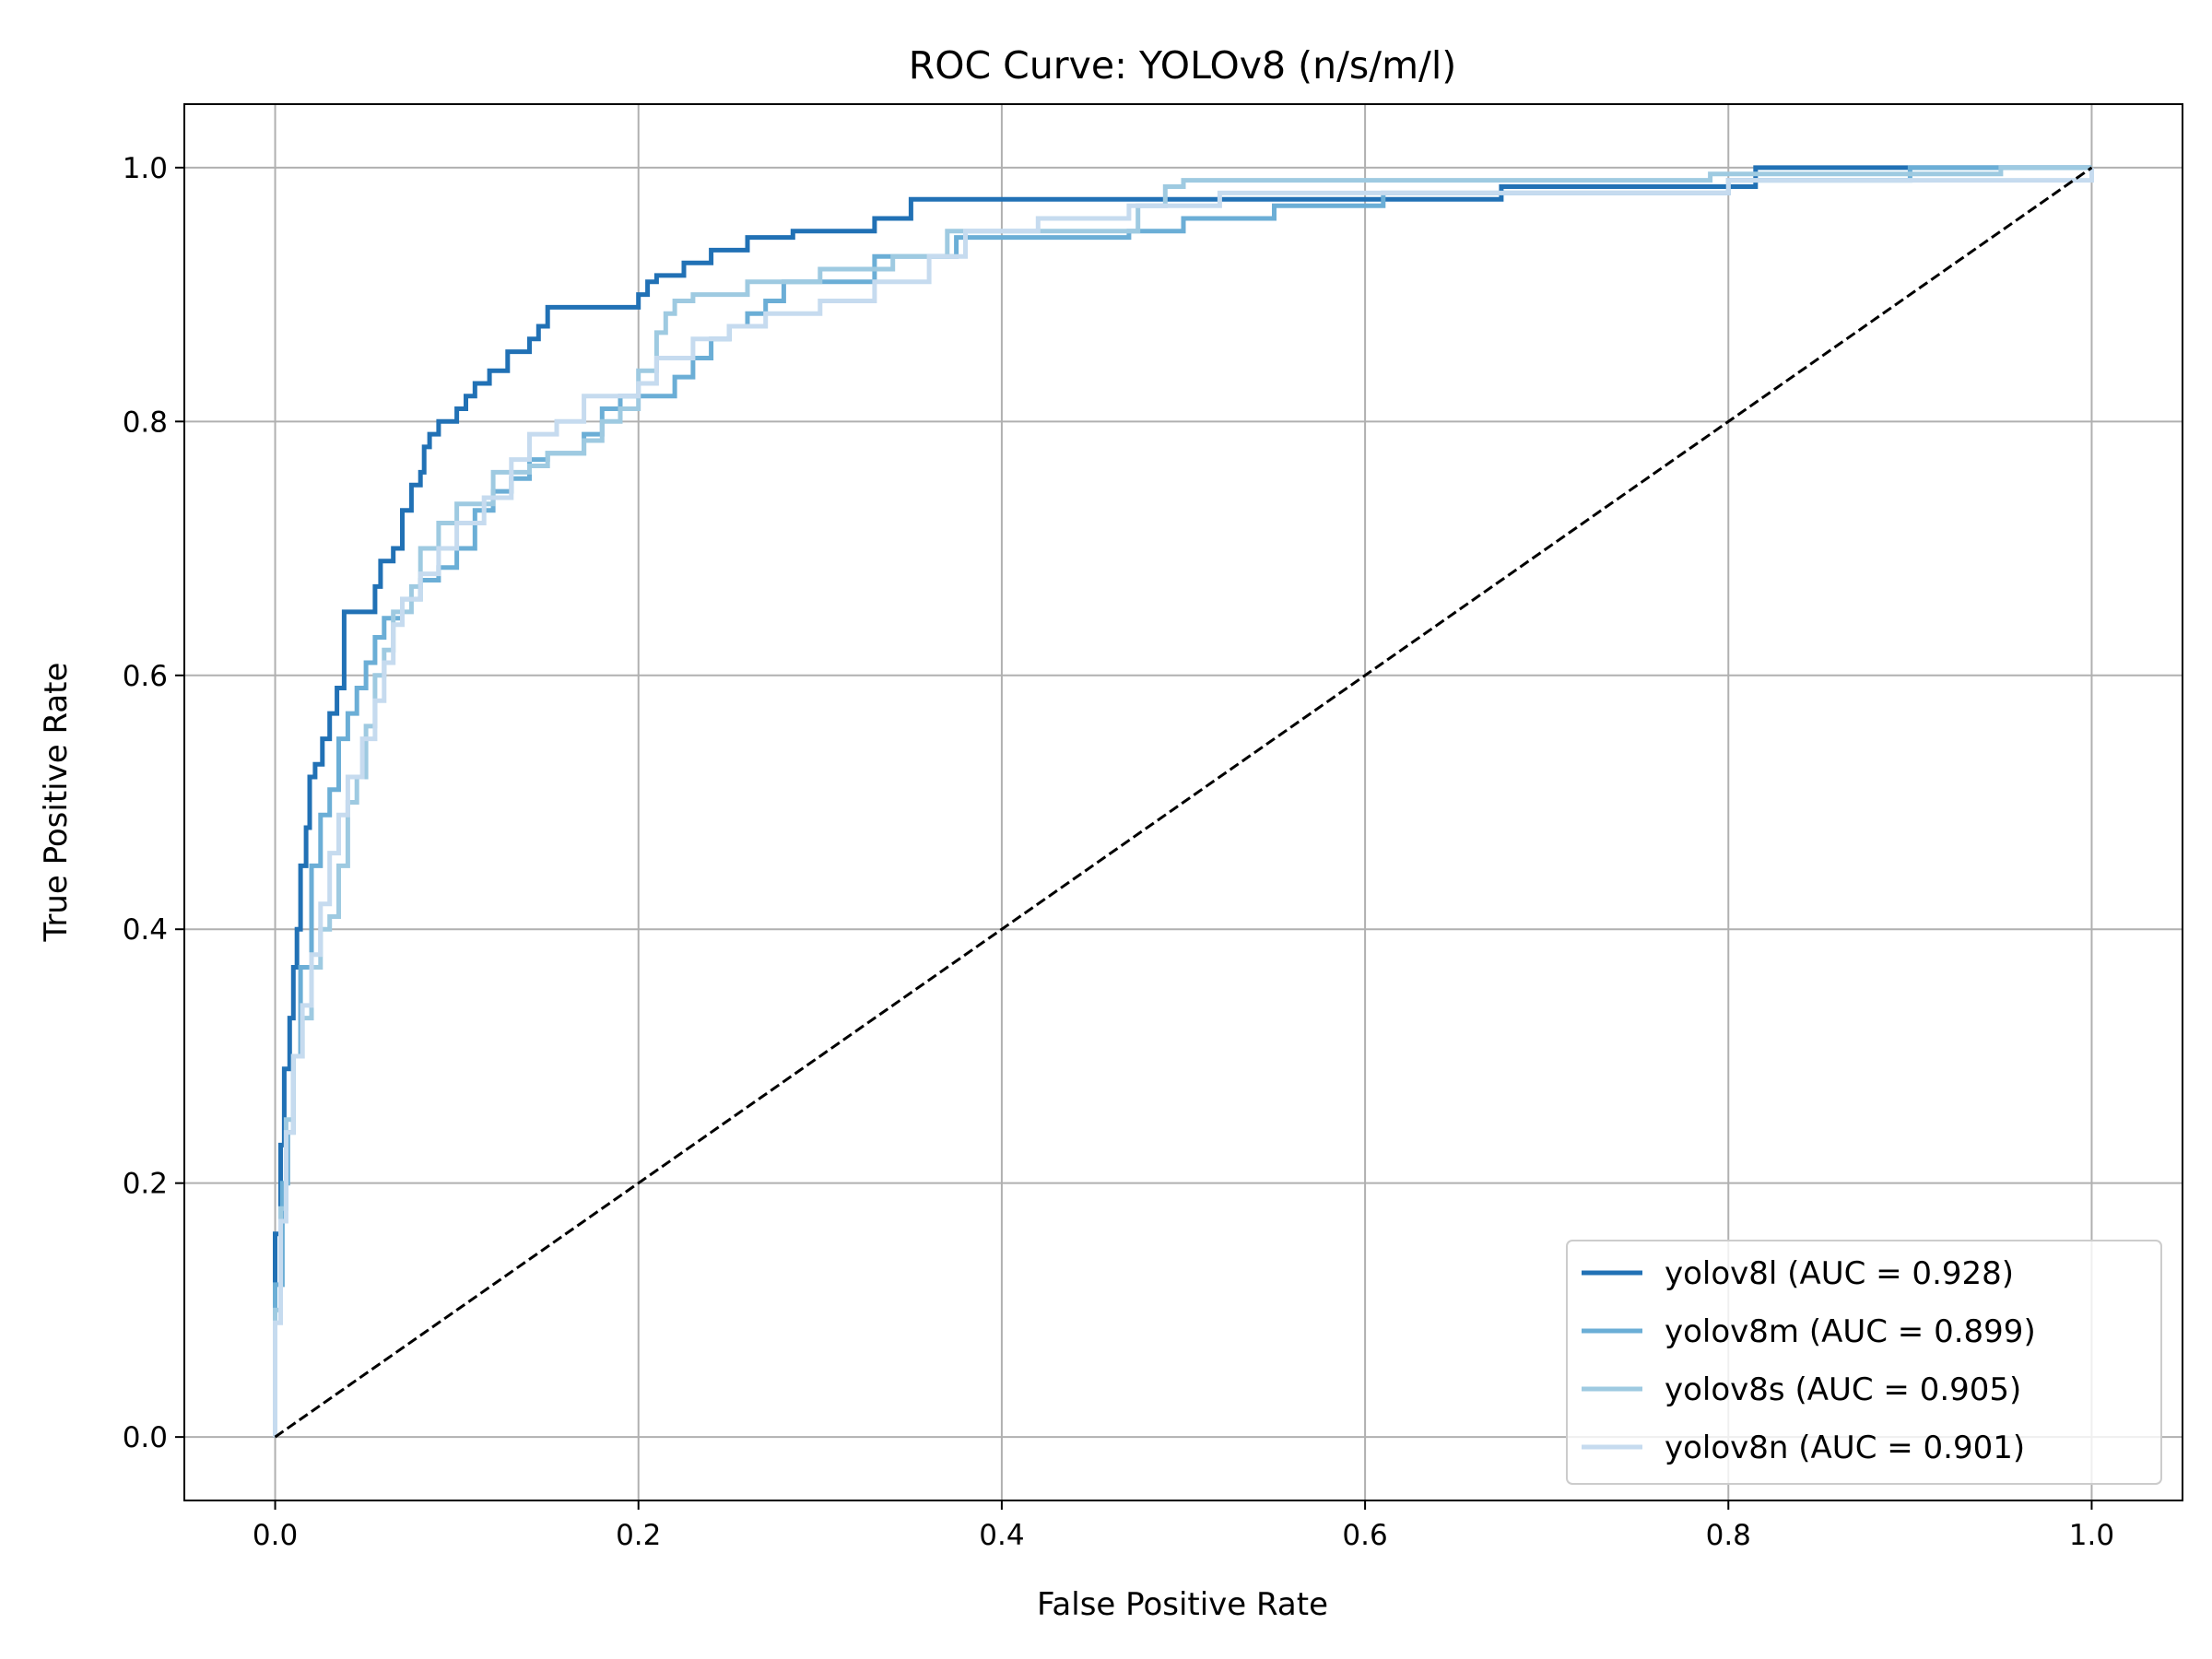  I want to click on x-tick-label: 0.8, so click(1728, 1535).